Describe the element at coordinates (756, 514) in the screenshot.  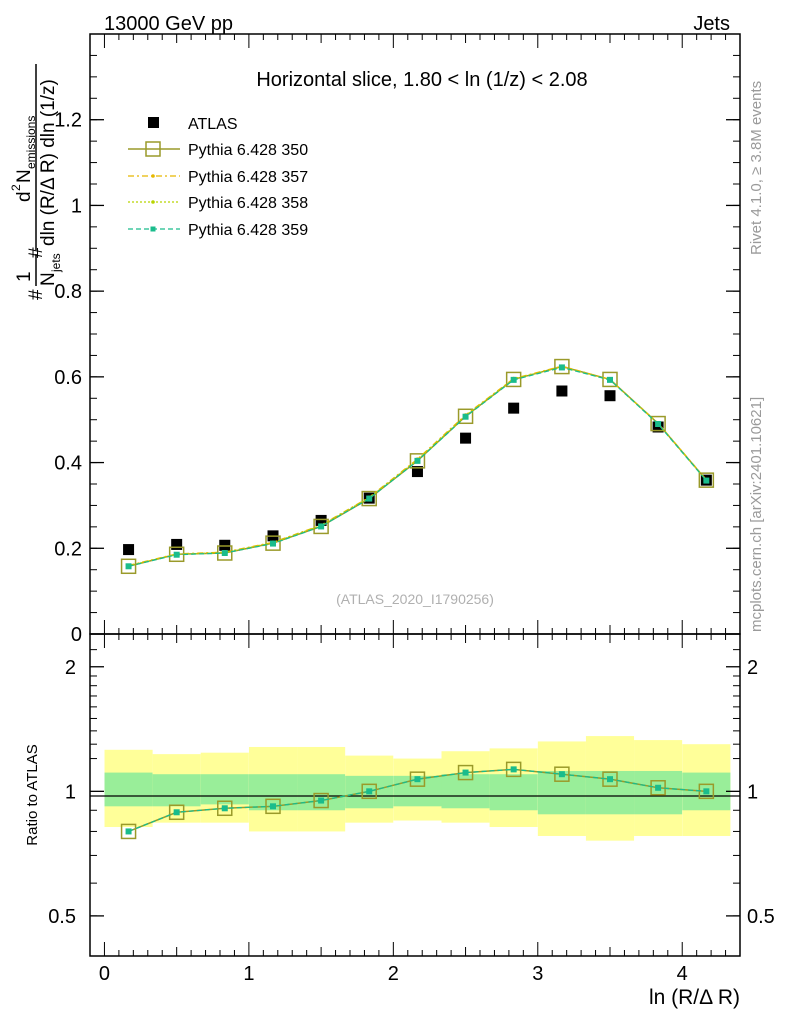
I see `mcplots-note: mcplots.cern.ch [arXiv:2401.10621]` at that location.